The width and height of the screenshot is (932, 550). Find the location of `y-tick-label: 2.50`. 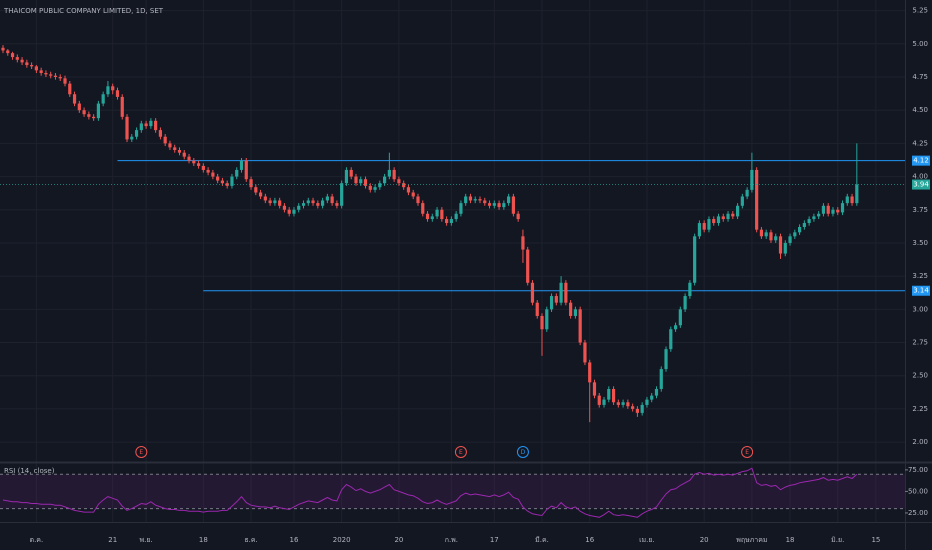

y-tick-label: 2.50 is located at coordinates (920, 376).